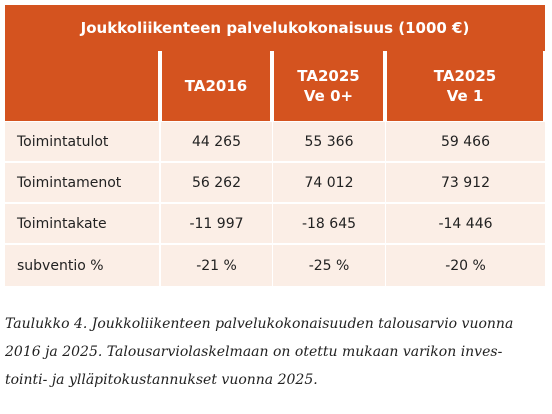  Describe the element at coordinates (216, 141) in the screenshot. I see `table-cell: 44 265` at that location.